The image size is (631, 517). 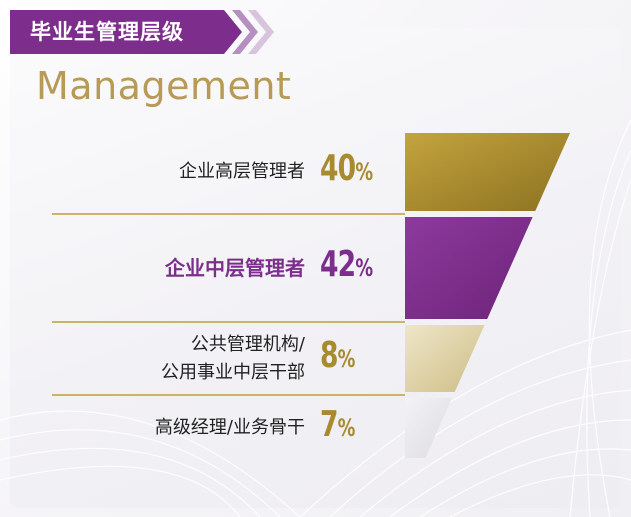 I want to click on funnel-category-label: 高级经理/业务骨干, so click(x=229, y=427).